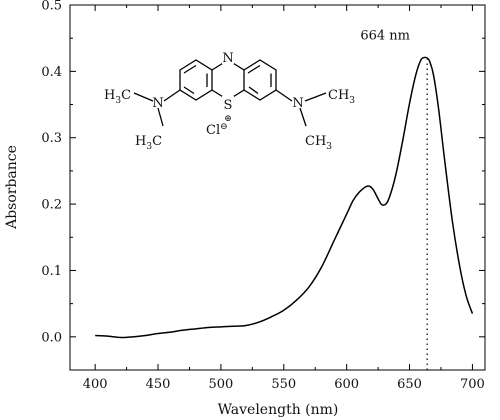 This screenshot has height=420, width=500. Describe the element at coordinates (51, 271) in the screenshot. I see `y-tick-label: 0.1` at that location.